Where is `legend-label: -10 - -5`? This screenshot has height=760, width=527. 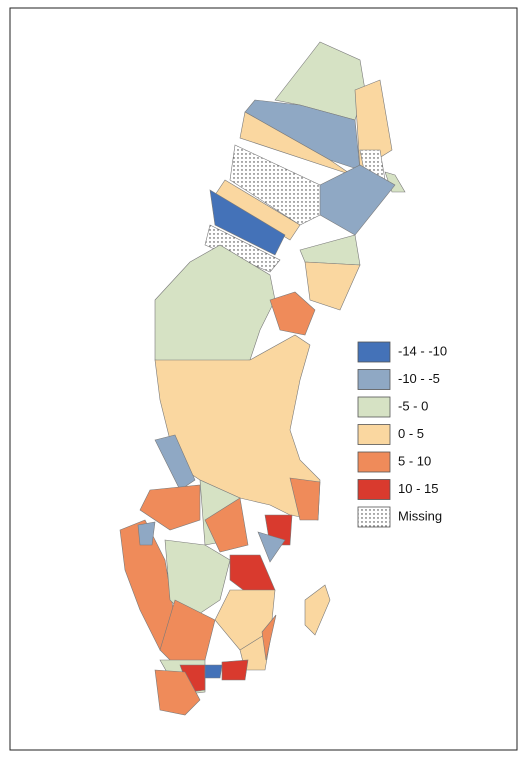 legend-label: -10 - -5 is located at coordinates (419, 378).